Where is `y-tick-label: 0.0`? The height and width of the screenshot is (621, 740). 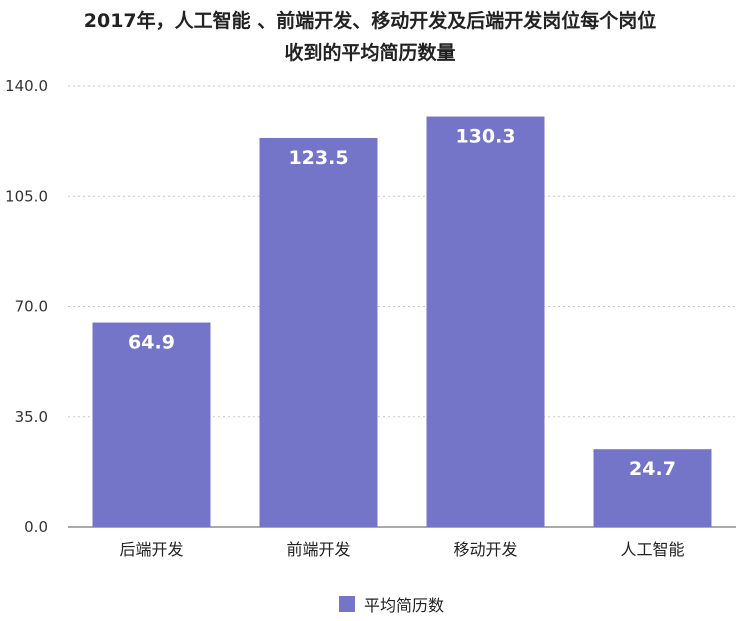 y-tick-label: 0.0 is located at coordinates (36, 527).